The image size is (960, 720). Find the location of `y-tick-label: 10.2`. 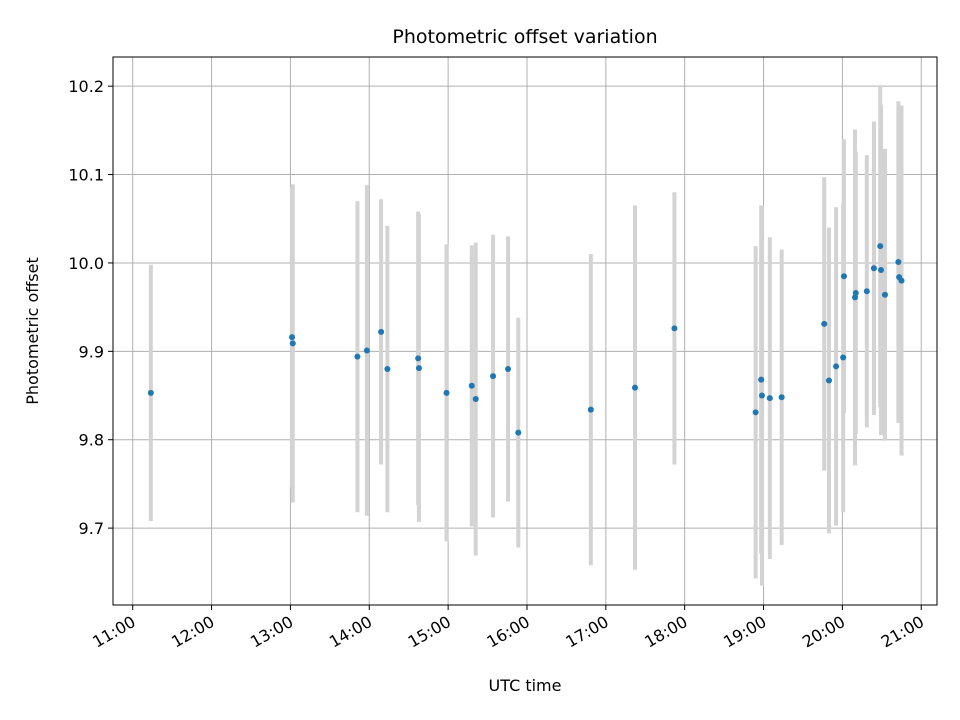

y-tick-label: 10.2 is located at coordinates (86, 86).